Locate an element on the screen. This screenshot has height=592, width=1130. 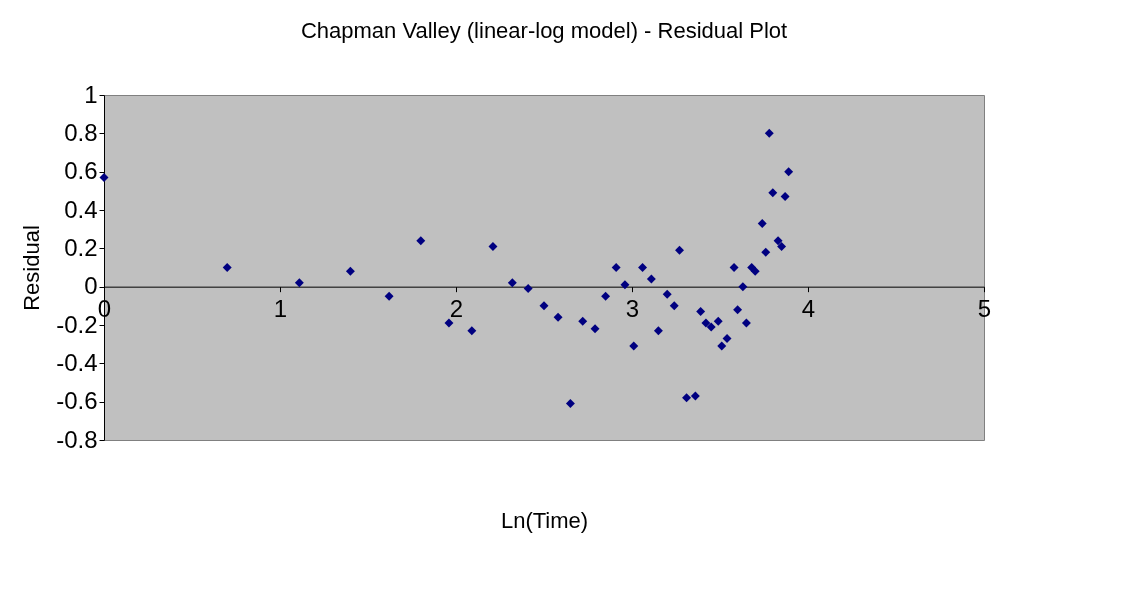
y-tick-label: -0.4 is located at coordinates (77, 362).